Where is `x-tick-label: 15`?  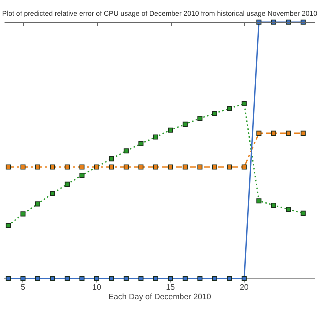
x-tick-label: 15 is located at coordinates (171, 287).